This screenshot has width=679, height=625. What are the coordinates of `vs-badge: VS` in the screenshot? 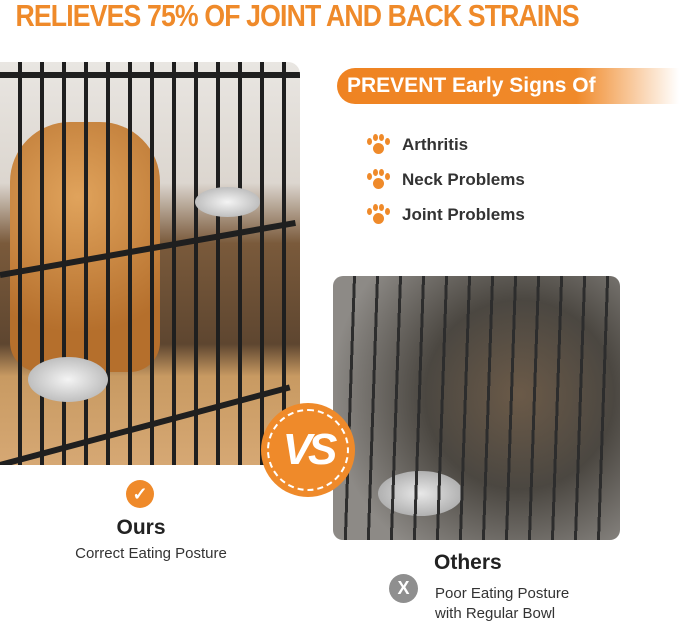 It's located at (308, 450).